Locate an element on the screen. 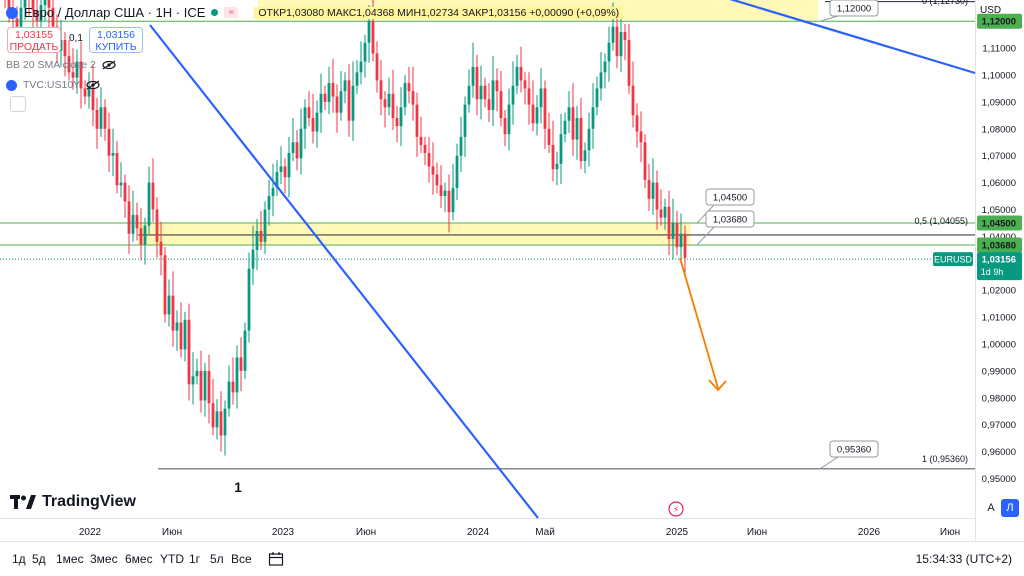  auto-scale-button: A is located at coordinates (991, 508).